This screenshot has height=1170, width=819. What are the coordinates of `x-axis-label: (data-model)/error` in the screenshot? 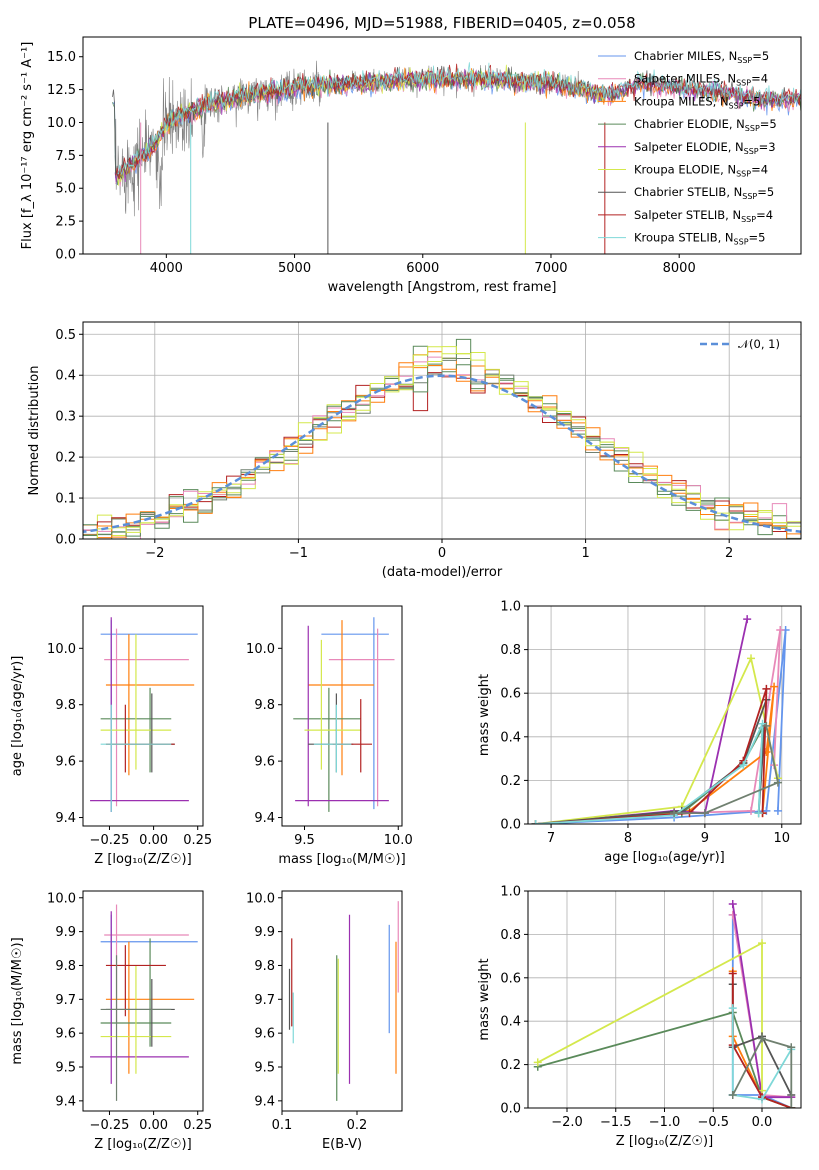 It's located at (442, 572).